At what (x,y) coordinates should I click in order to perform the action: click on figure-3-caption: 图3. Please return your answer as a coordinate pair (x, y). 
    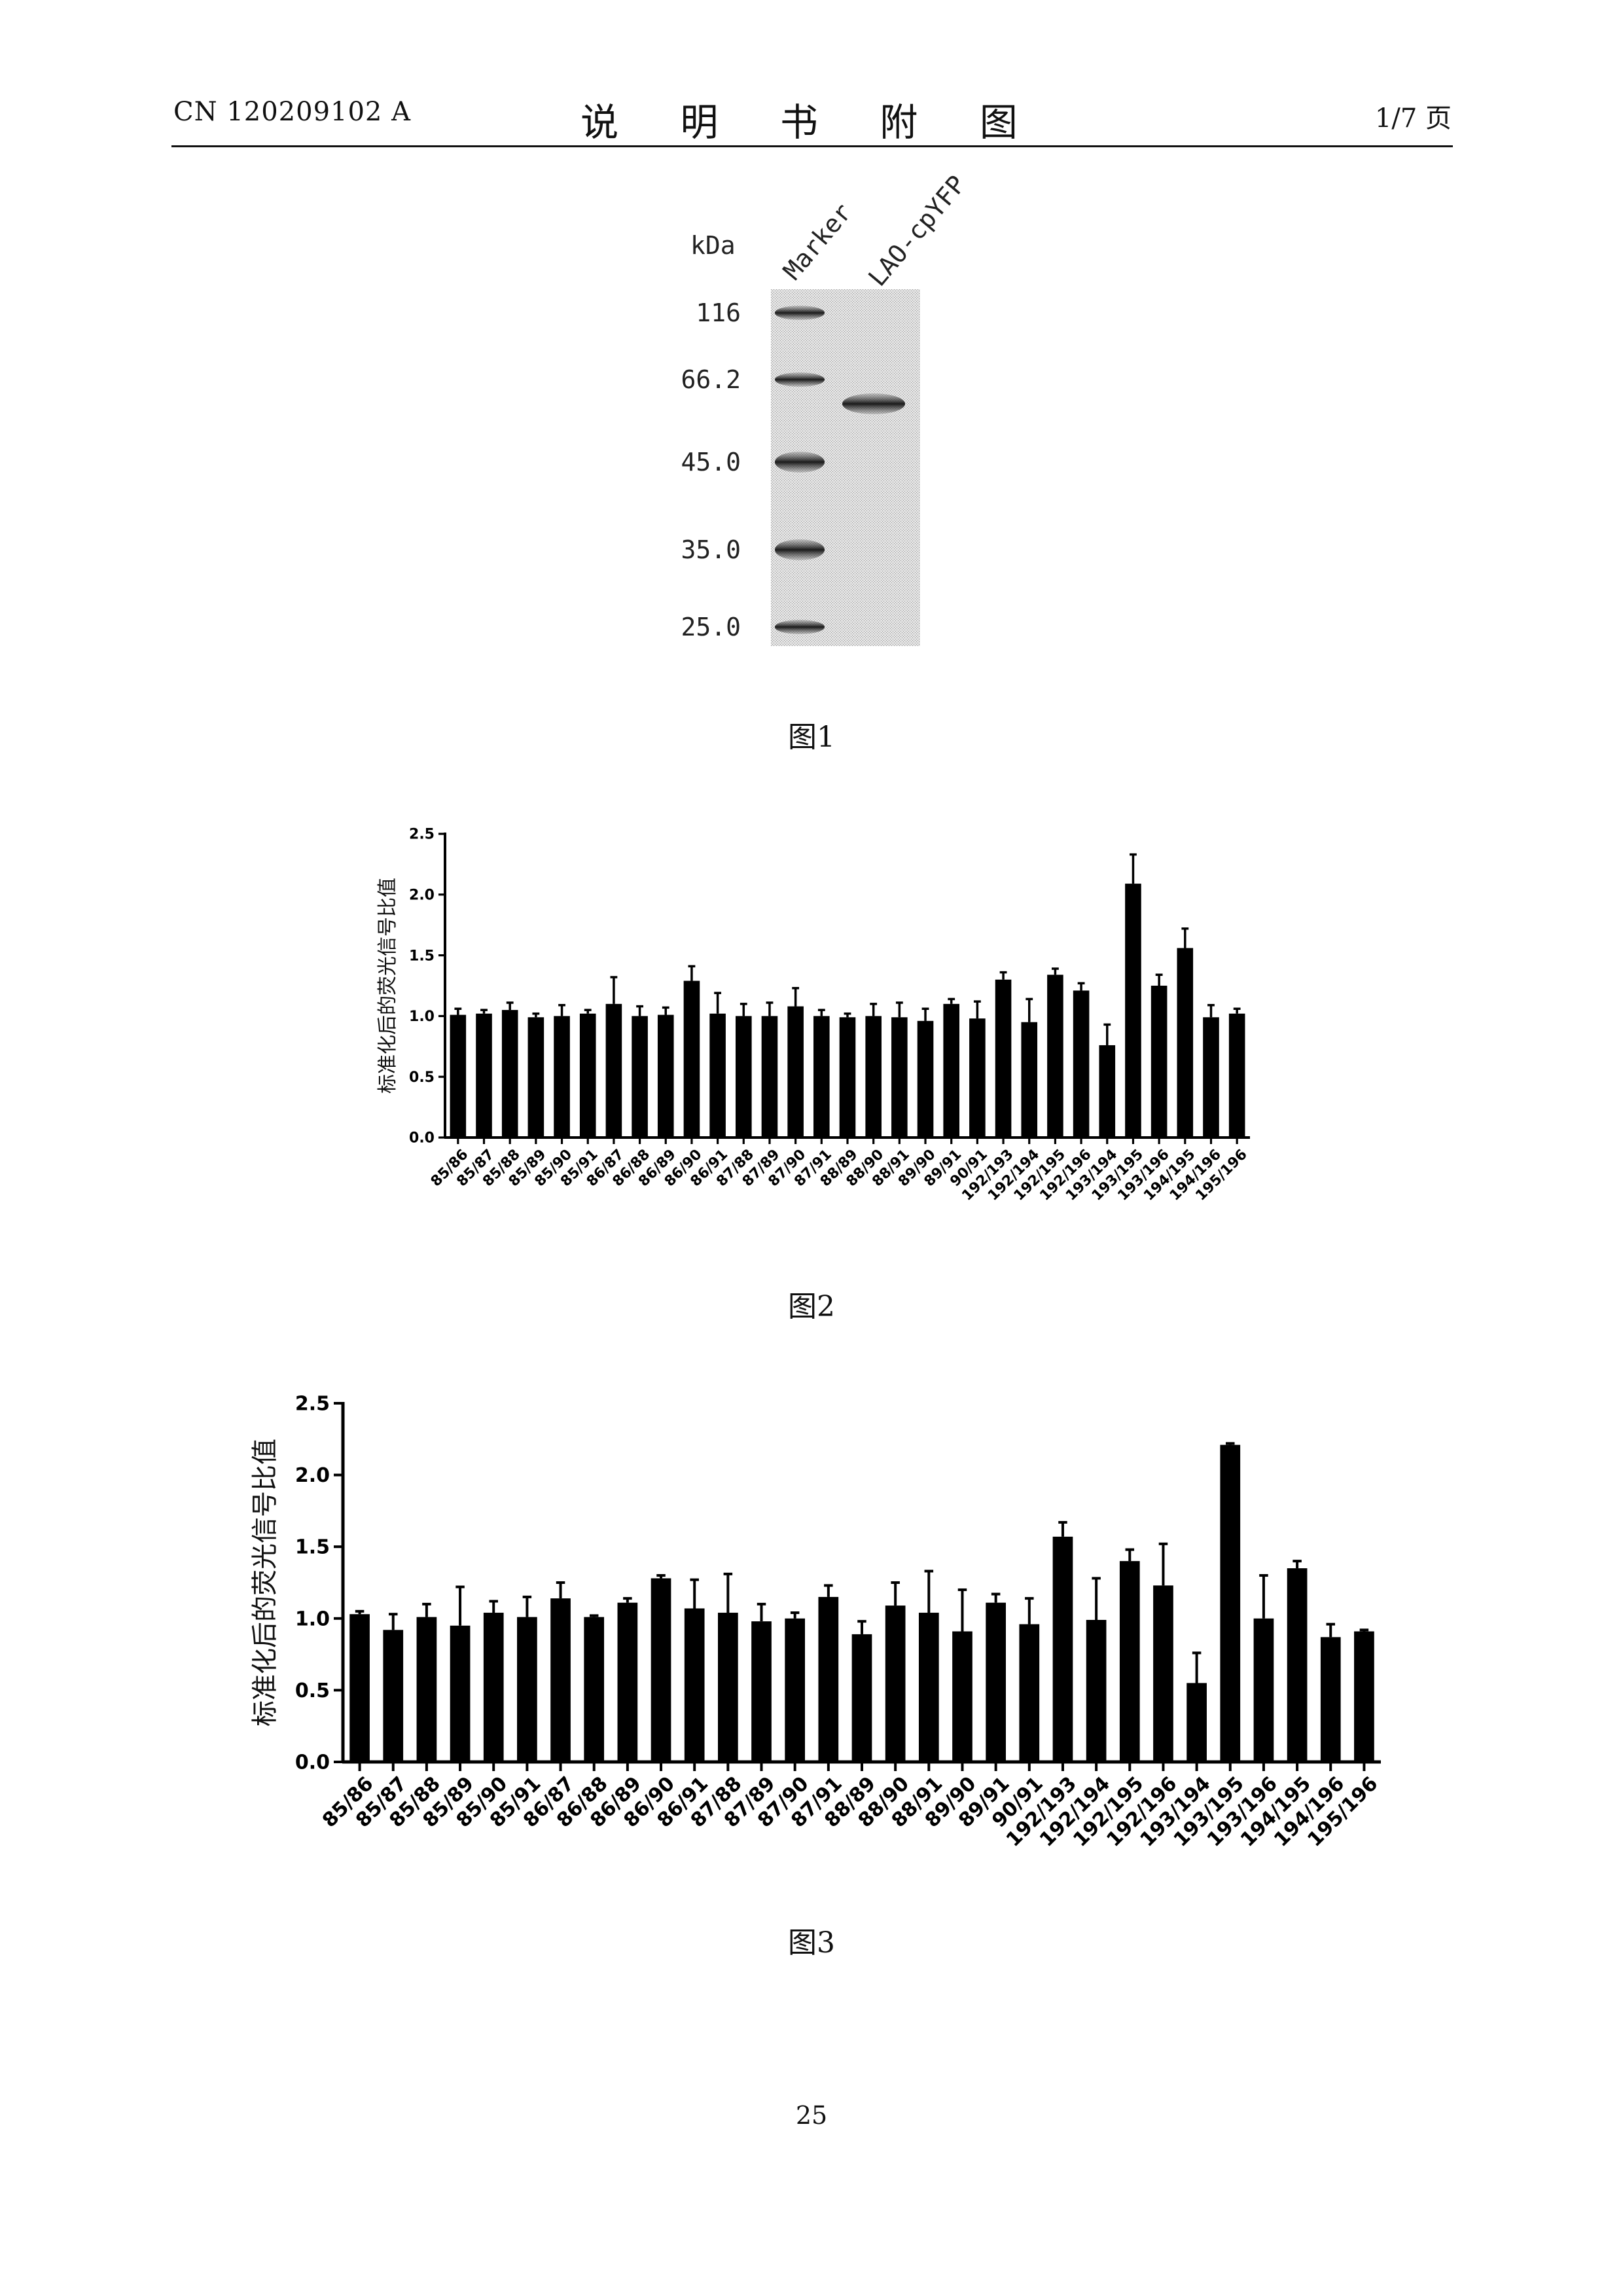
    Looking at the image, I should click on (811, 1940).